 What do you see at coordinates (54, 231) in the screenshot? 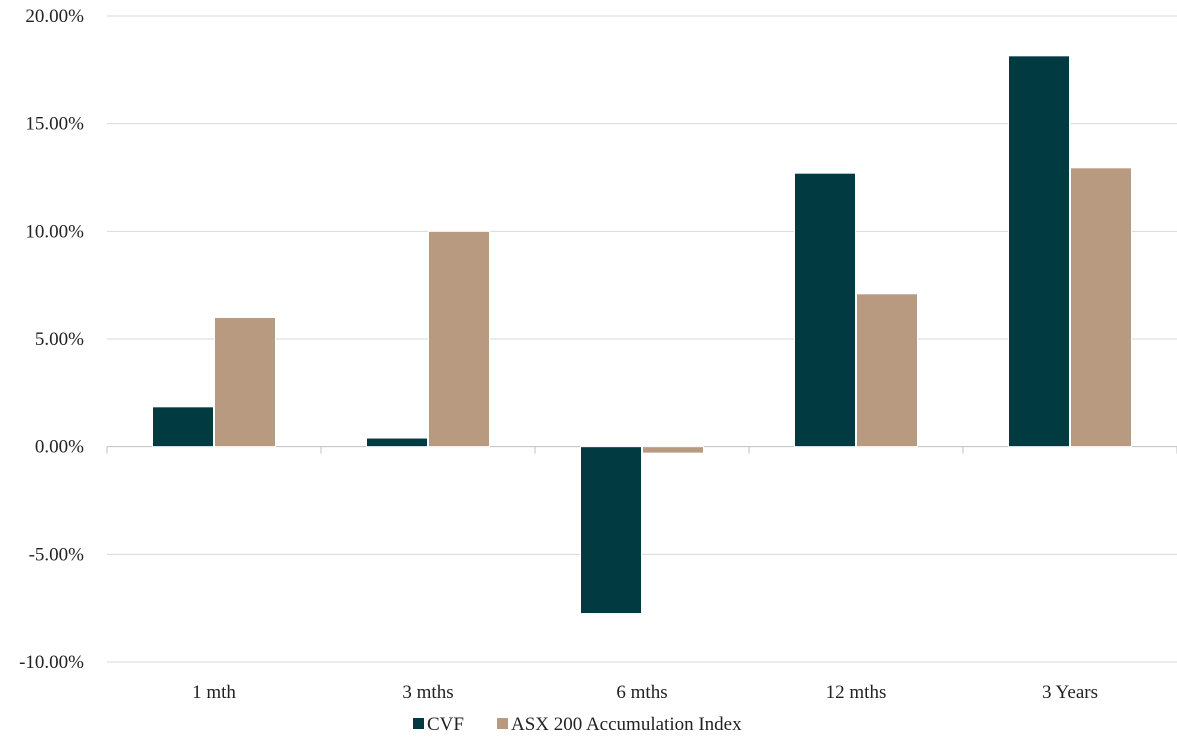
I see `y-tick-label: 10.00%` at bounding box center [54, 231].